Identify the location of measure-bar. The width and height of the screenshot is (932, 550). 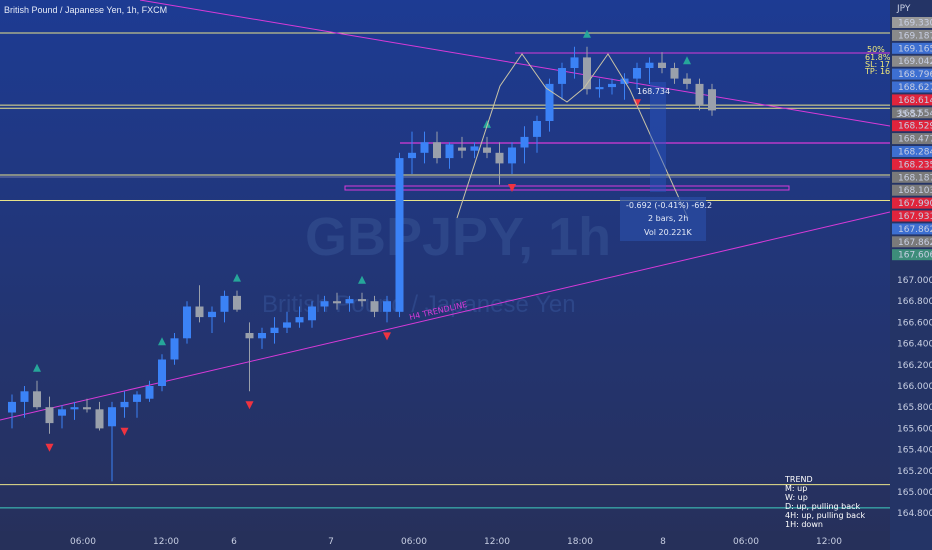
(658, 137).